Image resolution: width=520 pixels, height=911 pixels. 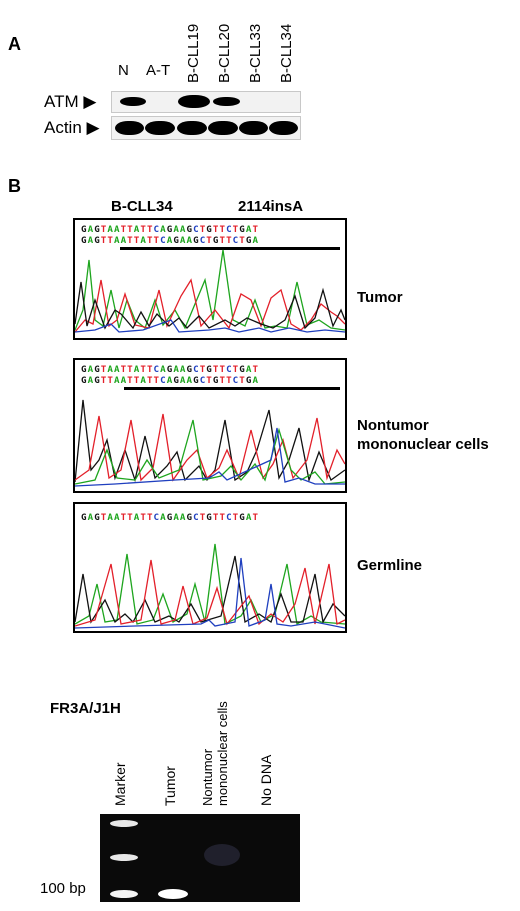 What do you see at coordinates (120, 784) in the screenshot?
I see `gel-lane-label-marker: Marker` at bounding box center [120, 784].